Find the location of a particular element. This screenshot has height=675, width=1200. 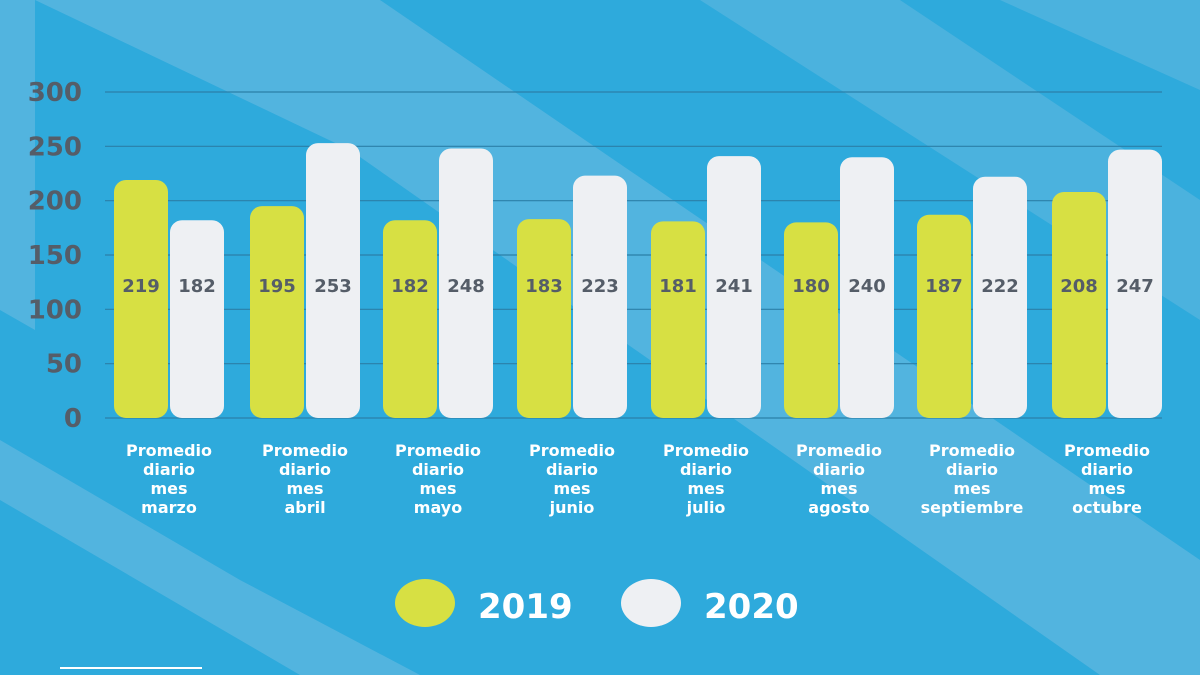

bar-value-label: 195 is located at coordinates (277, 286).